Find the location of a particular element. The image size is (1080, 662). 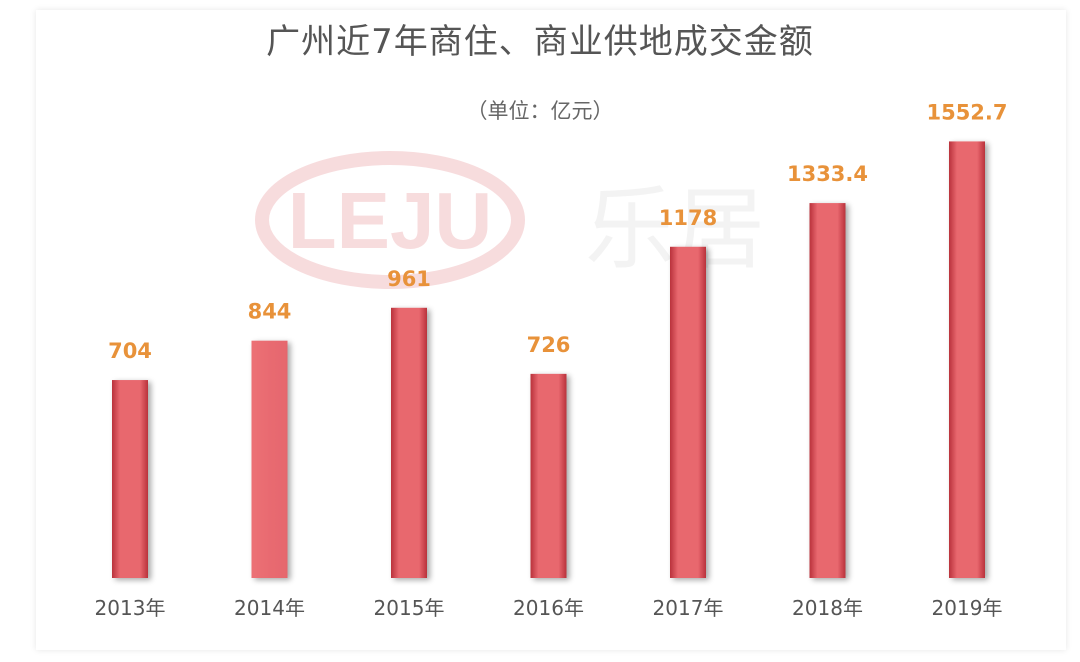

bar-2017年 is located at coordinates (688, 412).